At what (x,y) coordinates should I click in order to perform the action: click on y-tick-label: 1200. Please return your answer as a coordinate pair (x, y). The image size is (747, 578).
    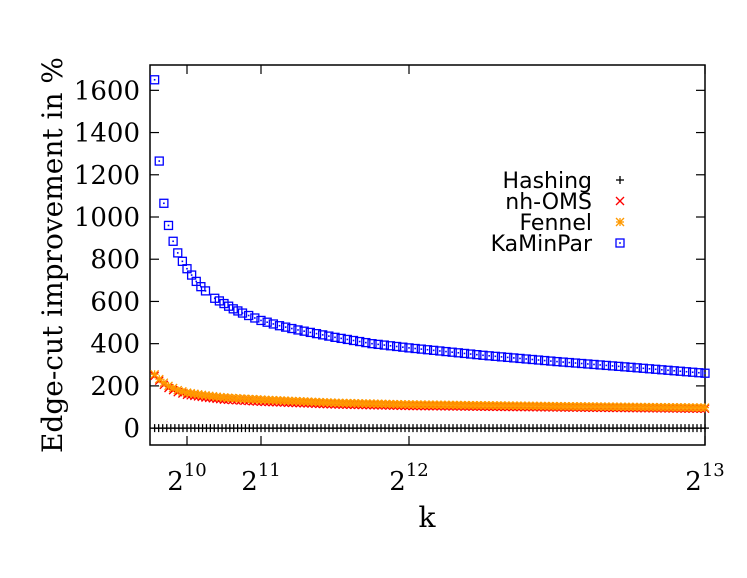
    Looking at the image, I should click on (107, 176).